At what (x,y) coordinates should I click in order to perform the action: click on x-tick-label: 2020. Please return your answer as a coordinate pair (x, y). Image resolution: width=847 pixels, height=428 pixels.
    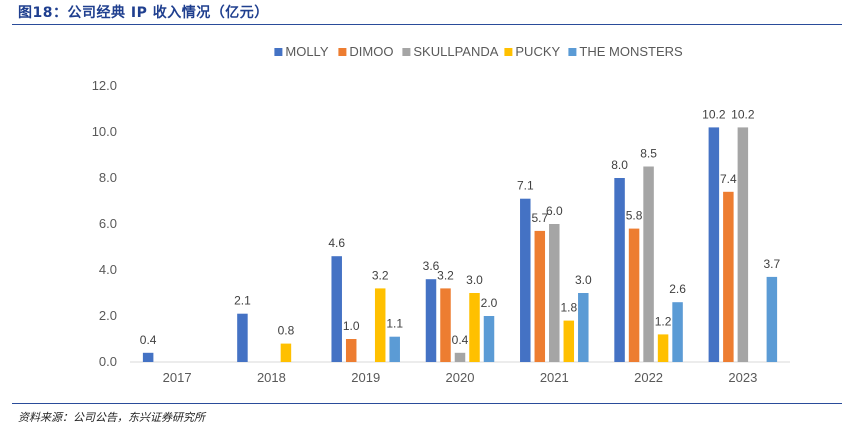
    Looking at the image, I should click on (460, 377).